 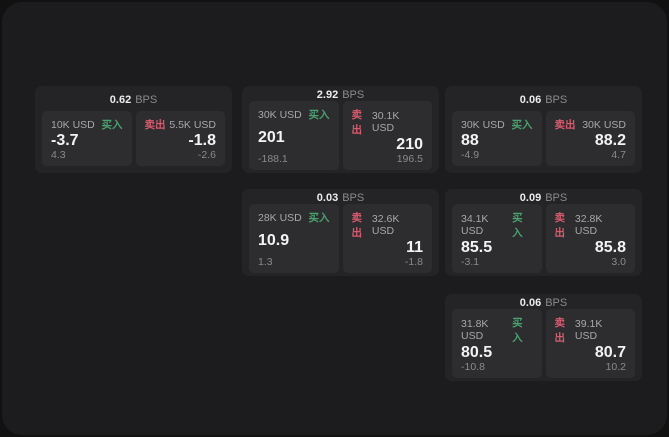 I want to click on sell-quote-button: 卖出 30K USD 88.2 4.7, so click(x=590, y=138).